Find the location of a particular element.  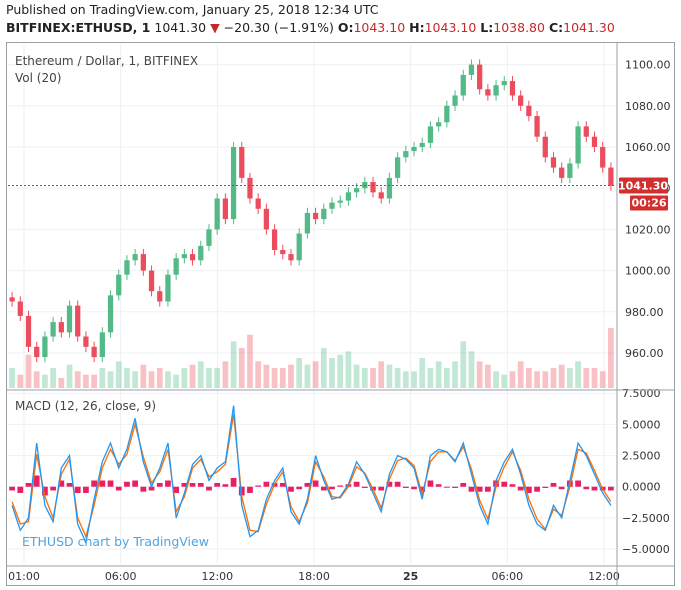

countdown-tag: 00:26 is located at coordinates (648, 203).